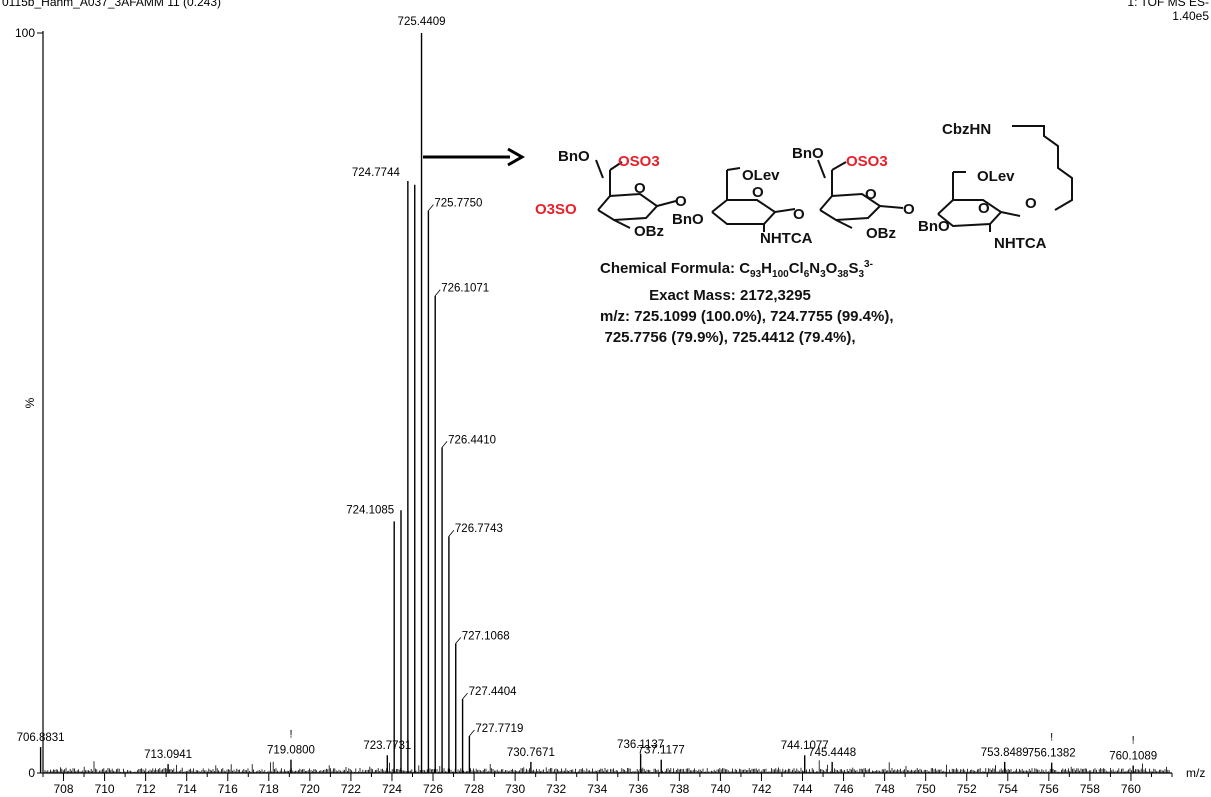  I want to click on chemical-formula: Chemical Formula: C93H100Cl6N3O38S33-, so click(736, 269).